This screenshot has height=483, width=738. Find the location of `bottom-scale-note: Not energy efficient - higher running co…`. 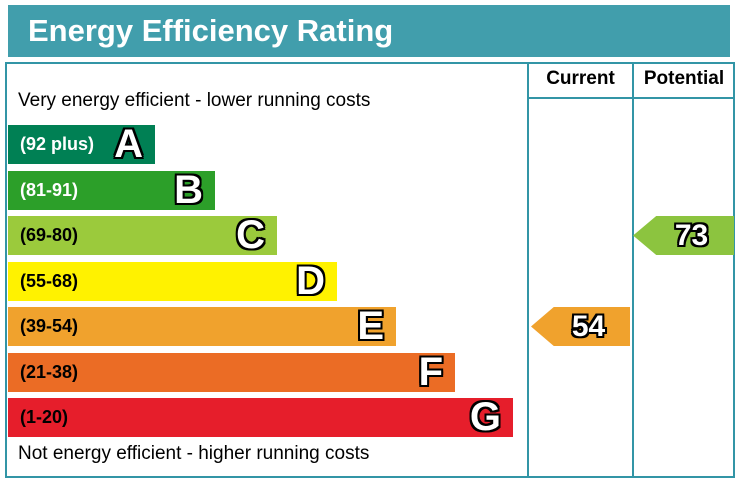

bottom-scale-note: Not energy efficient - higher running co… is located at coordinates (194, 453).